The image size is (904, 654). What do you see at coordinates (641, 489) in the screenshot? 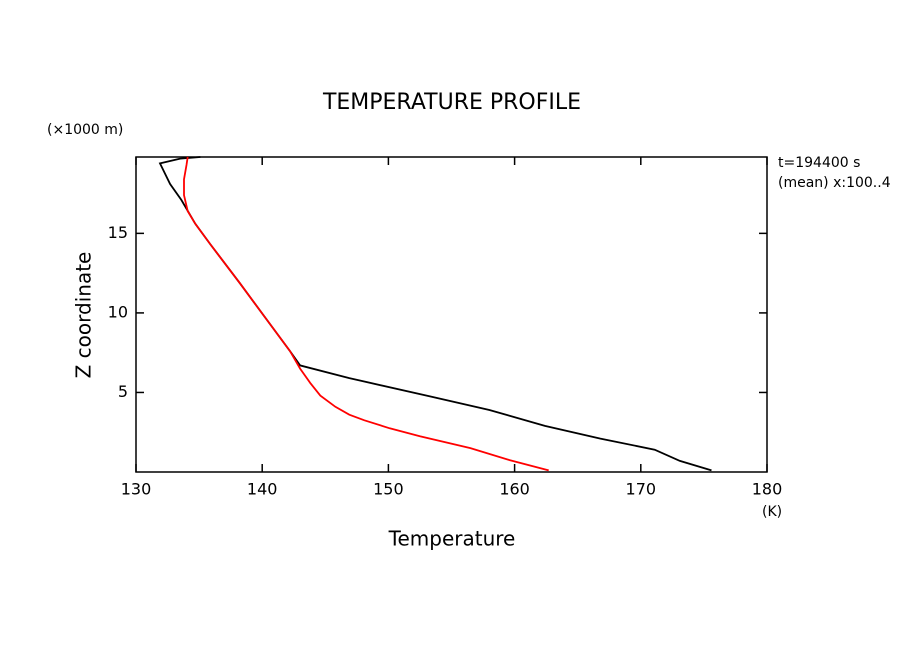
I see `x-tick-label: 170` at bounding box center [641, 489].